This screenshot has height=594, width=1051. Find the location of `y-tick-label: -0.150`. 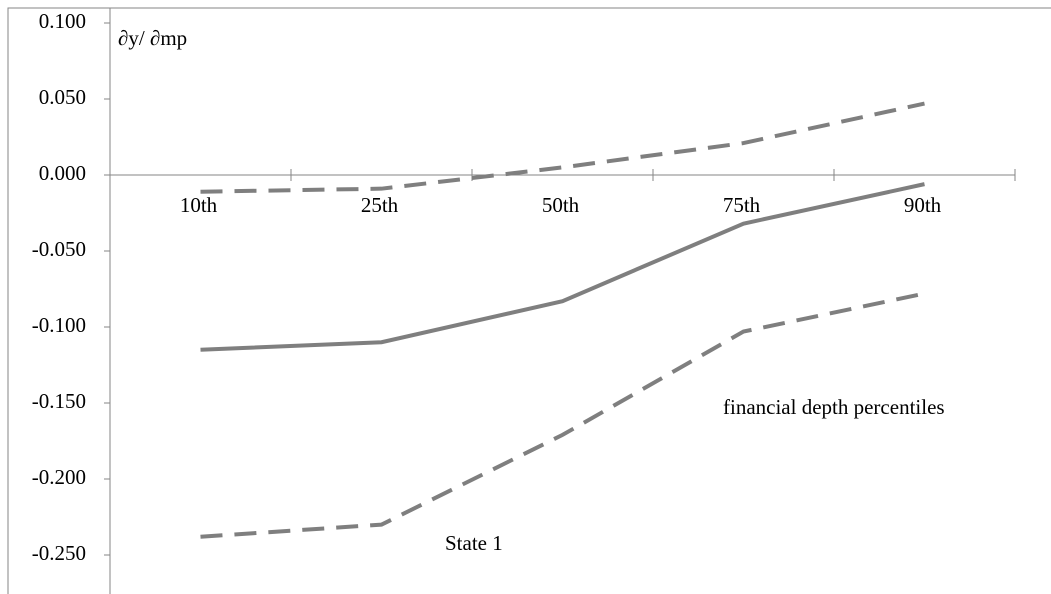

y-tick-label: -0.150 is located at coordinates (59, 401).